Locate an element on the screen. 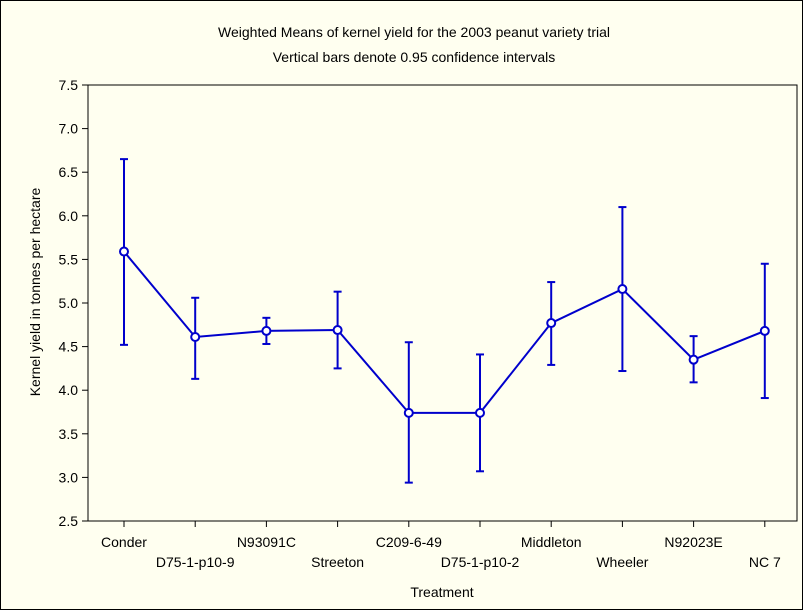  x-tick-label: Streeton is located at coordinates (337, 562).